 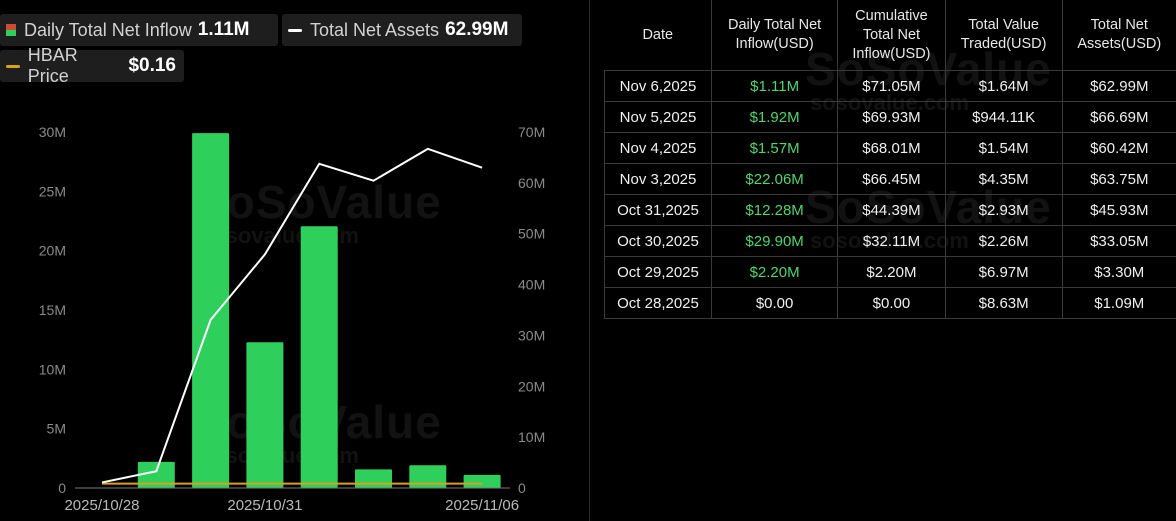 What do you see at coordinates (774, 35) in the screenshot?
I see `column-header: Daily Total Net Inflow(USD)` at bounding box center [774, 35].